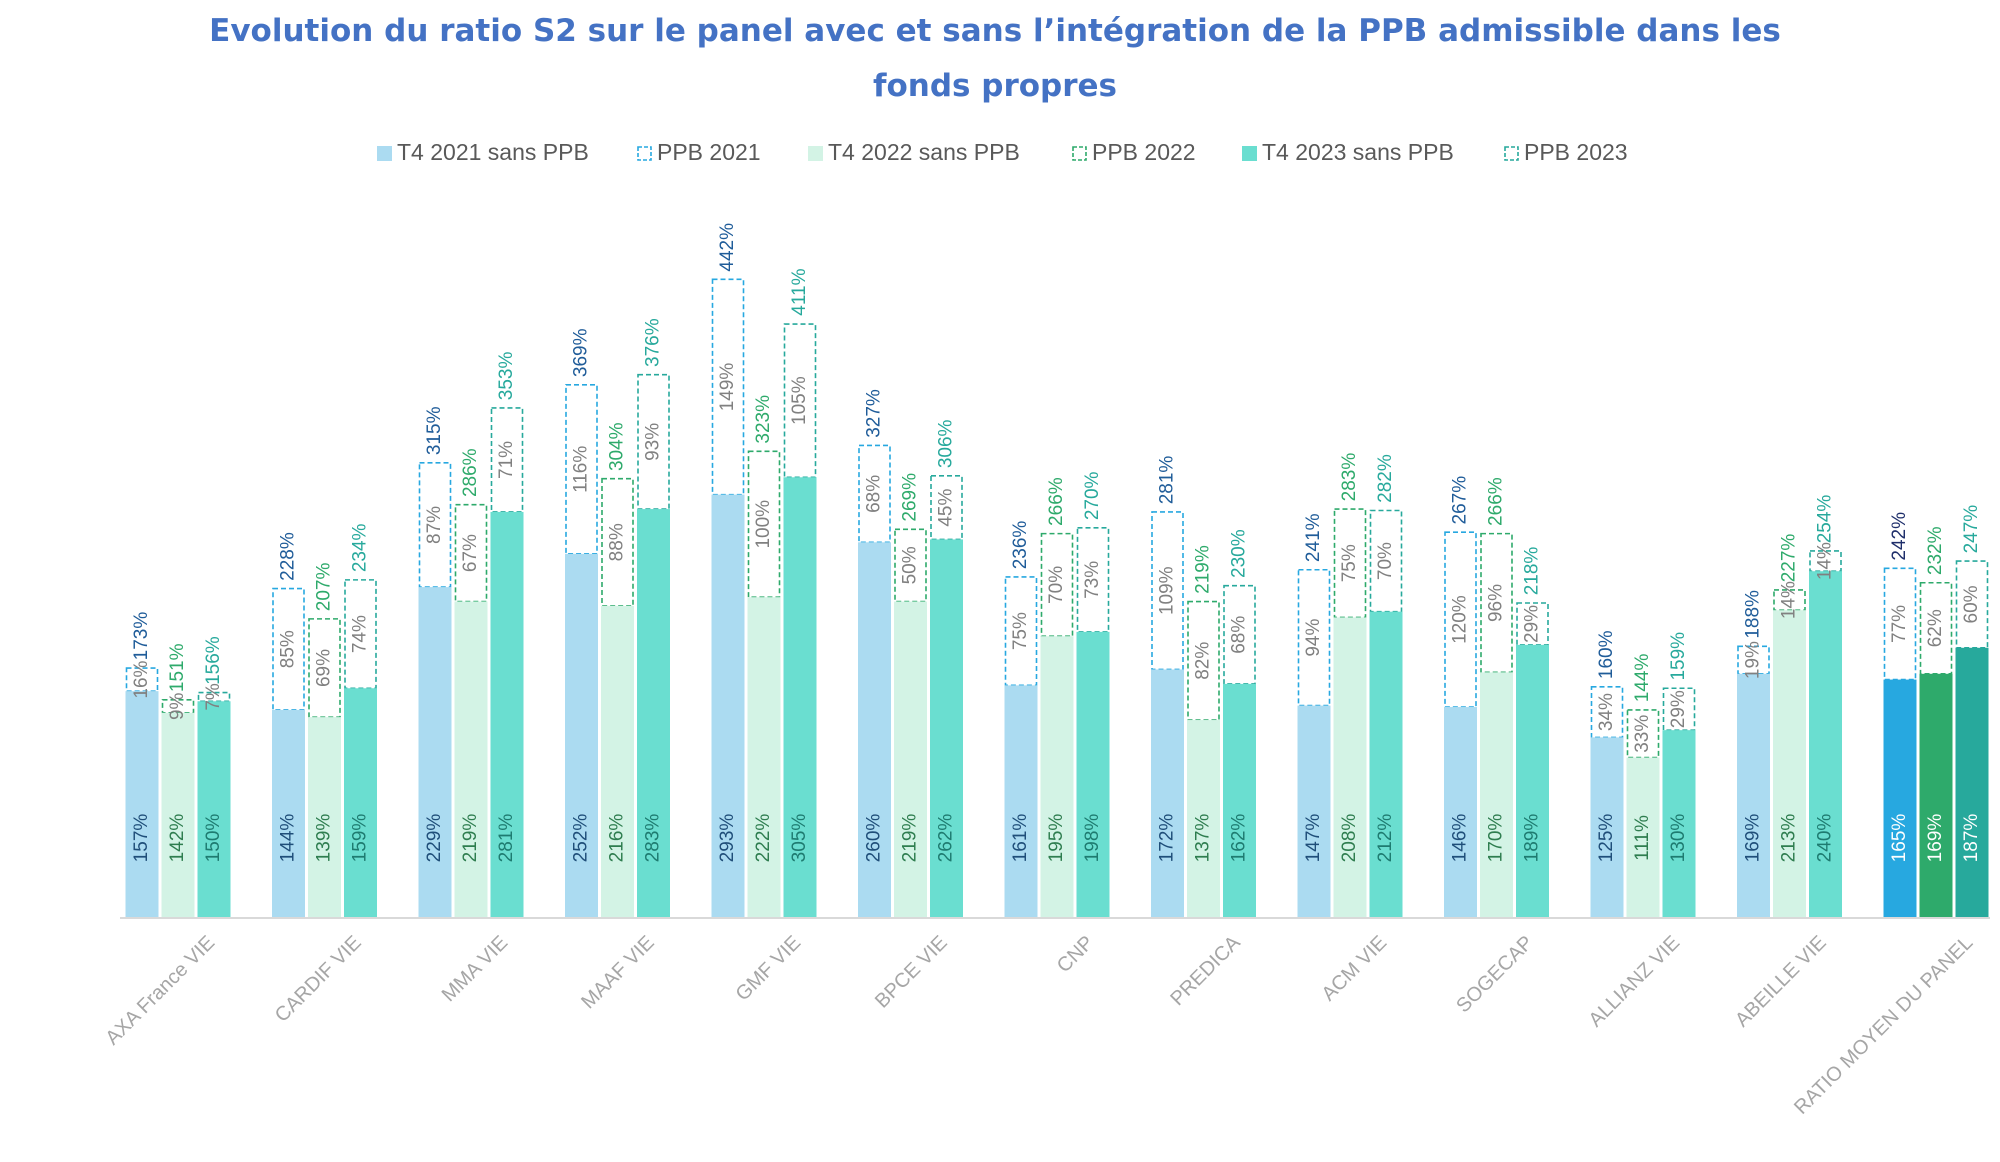 The width and height of the screenshot is (2000, 1162). I want to click on ppb-value-label: 105%, so click(799, 400).